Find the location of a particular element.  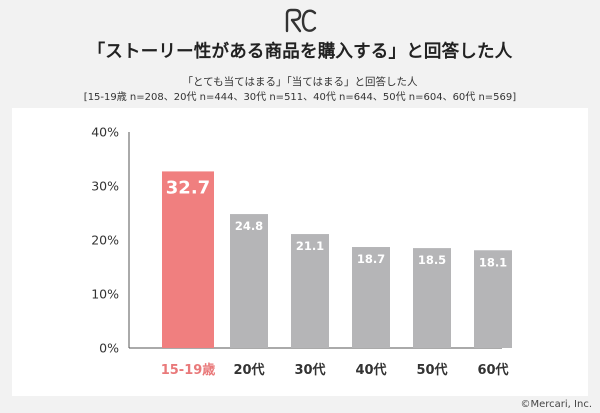

x-tick-label: 40代 is located at coordinates (370, 370).